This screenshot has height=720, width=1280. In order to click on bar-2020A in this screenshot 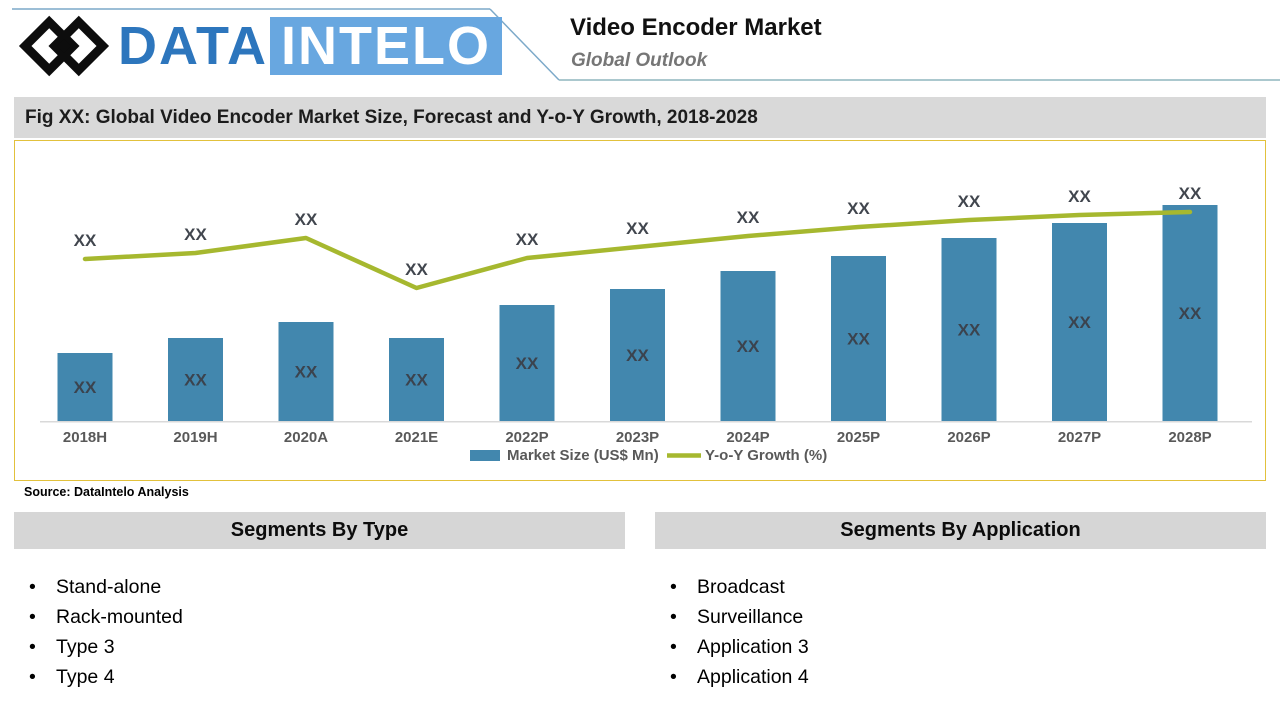, I will do `click(306, 371)`.